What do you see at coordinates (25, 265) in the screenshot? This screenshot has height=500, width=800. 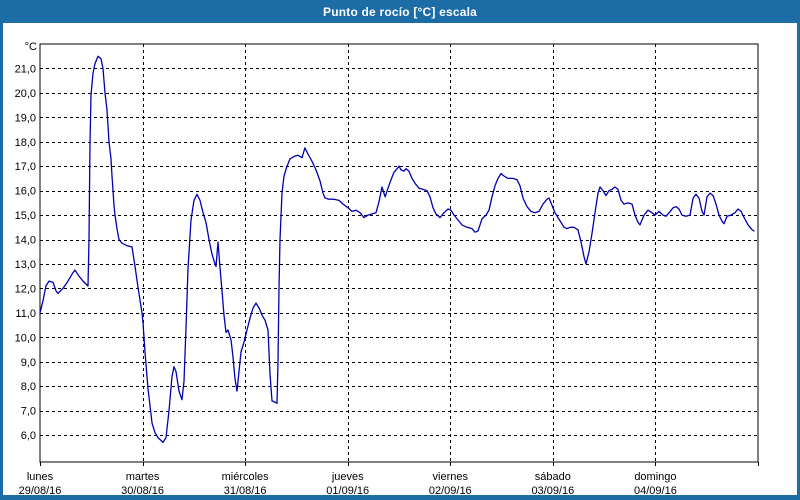 I see `y-tick-label: 13,0` at bounding box center [25, 265].